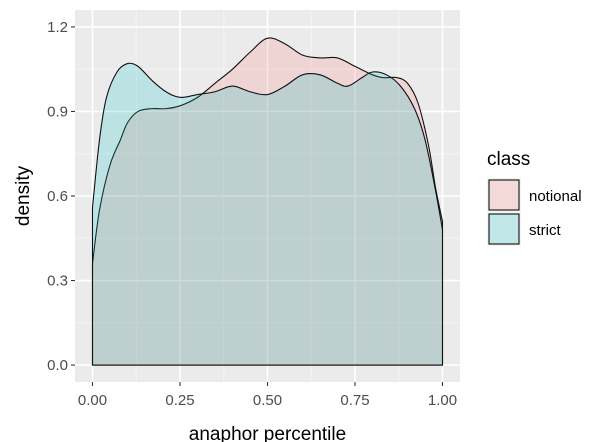  What do you see at coordinates (442, 400) in the screenshot?
I see `x-tick-label: 1.00` at bounding box center [442, 400].